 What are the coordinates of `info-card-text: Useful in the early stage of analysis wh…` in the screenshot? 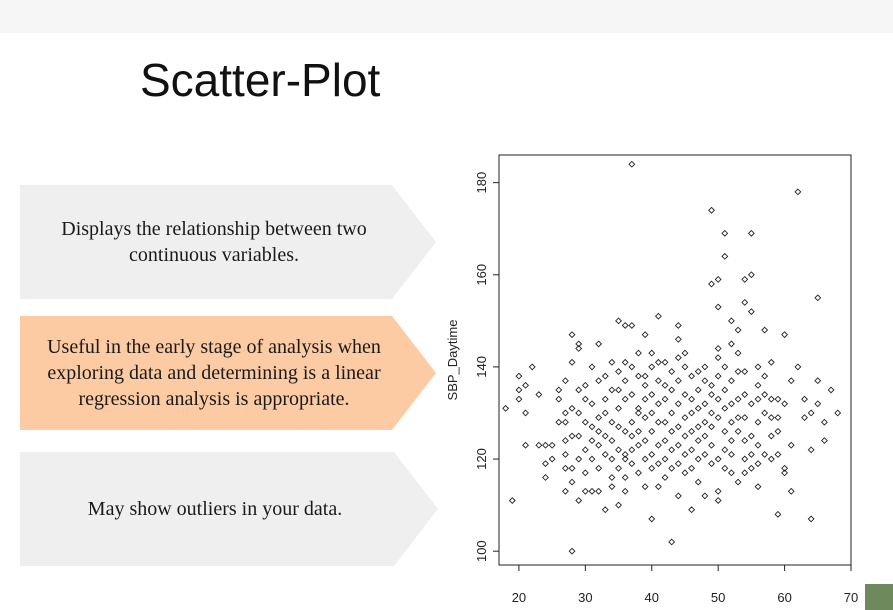 It's located at (214, 373).